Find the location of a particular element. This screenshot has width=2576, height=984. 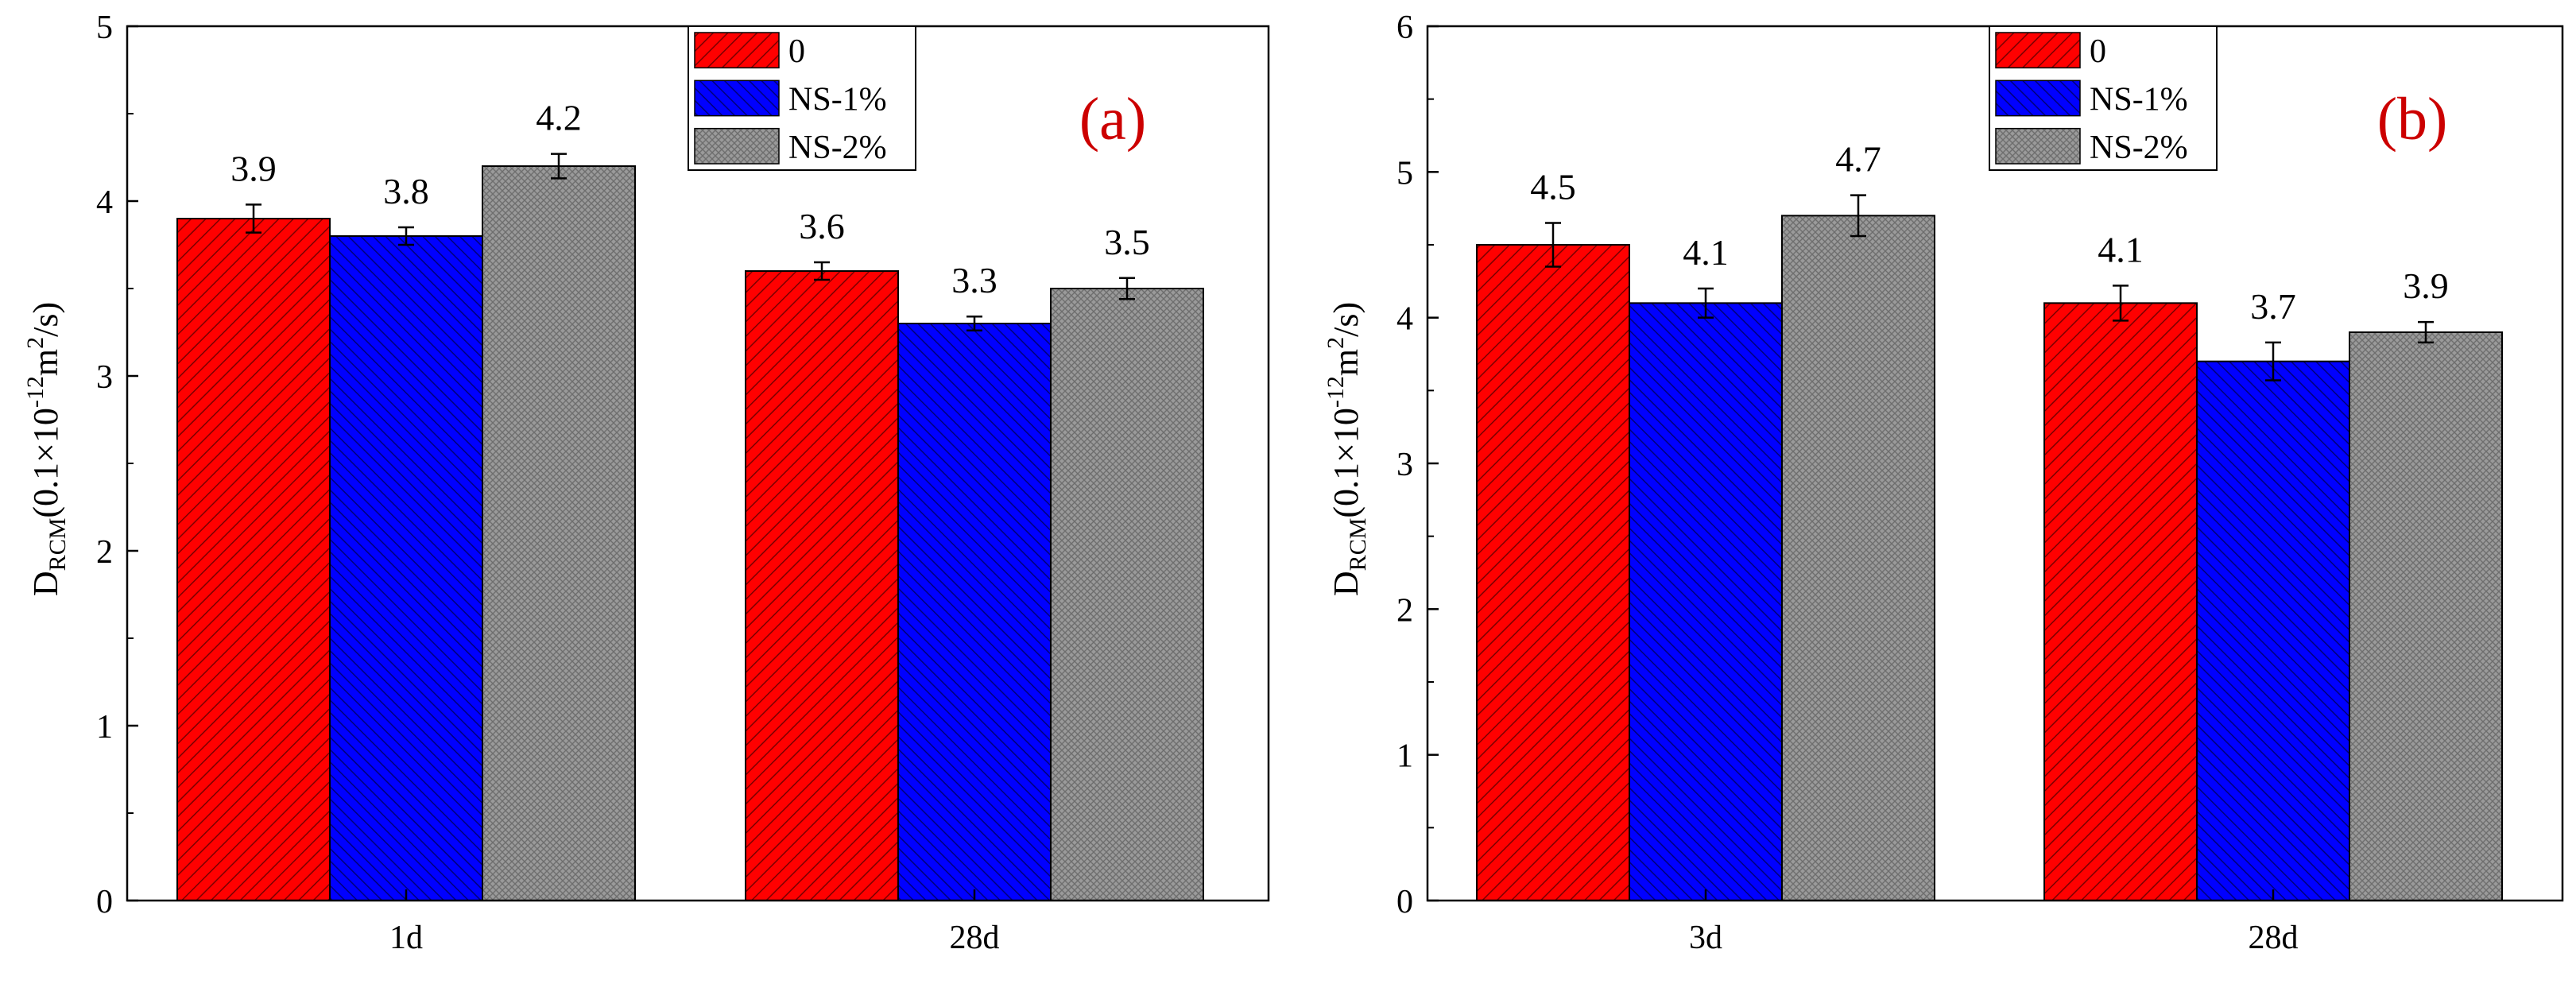

data-label: 4.5 is located at coordinates (1553, 187).